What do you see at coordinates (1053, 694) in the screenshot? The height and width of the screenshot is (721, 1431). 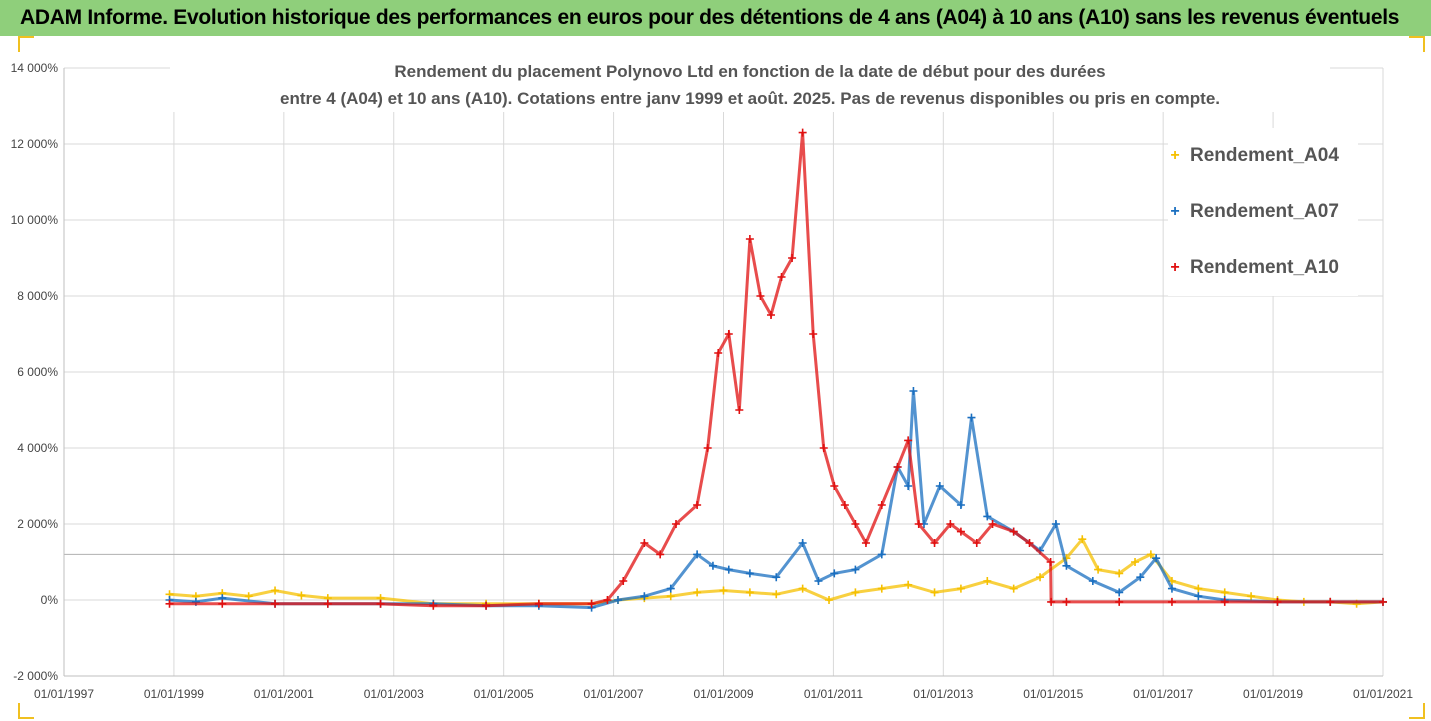 I see `x-tick-label: 01/01/2015` at bounding box center [1053, 694].